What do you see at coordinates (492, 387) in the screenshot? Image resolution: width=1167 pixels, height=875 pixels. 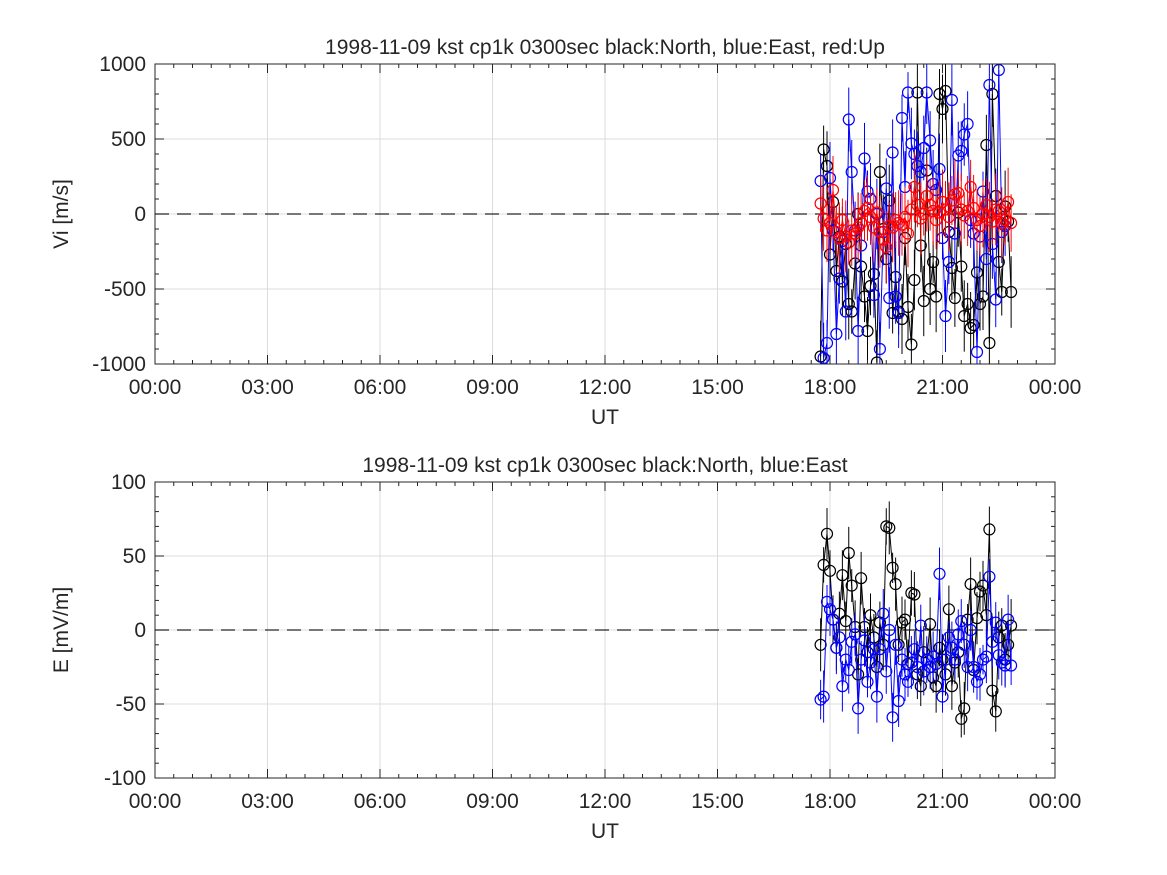 I see `velocity-x-tick-label: 09:00` at bounding box center [492, 387].